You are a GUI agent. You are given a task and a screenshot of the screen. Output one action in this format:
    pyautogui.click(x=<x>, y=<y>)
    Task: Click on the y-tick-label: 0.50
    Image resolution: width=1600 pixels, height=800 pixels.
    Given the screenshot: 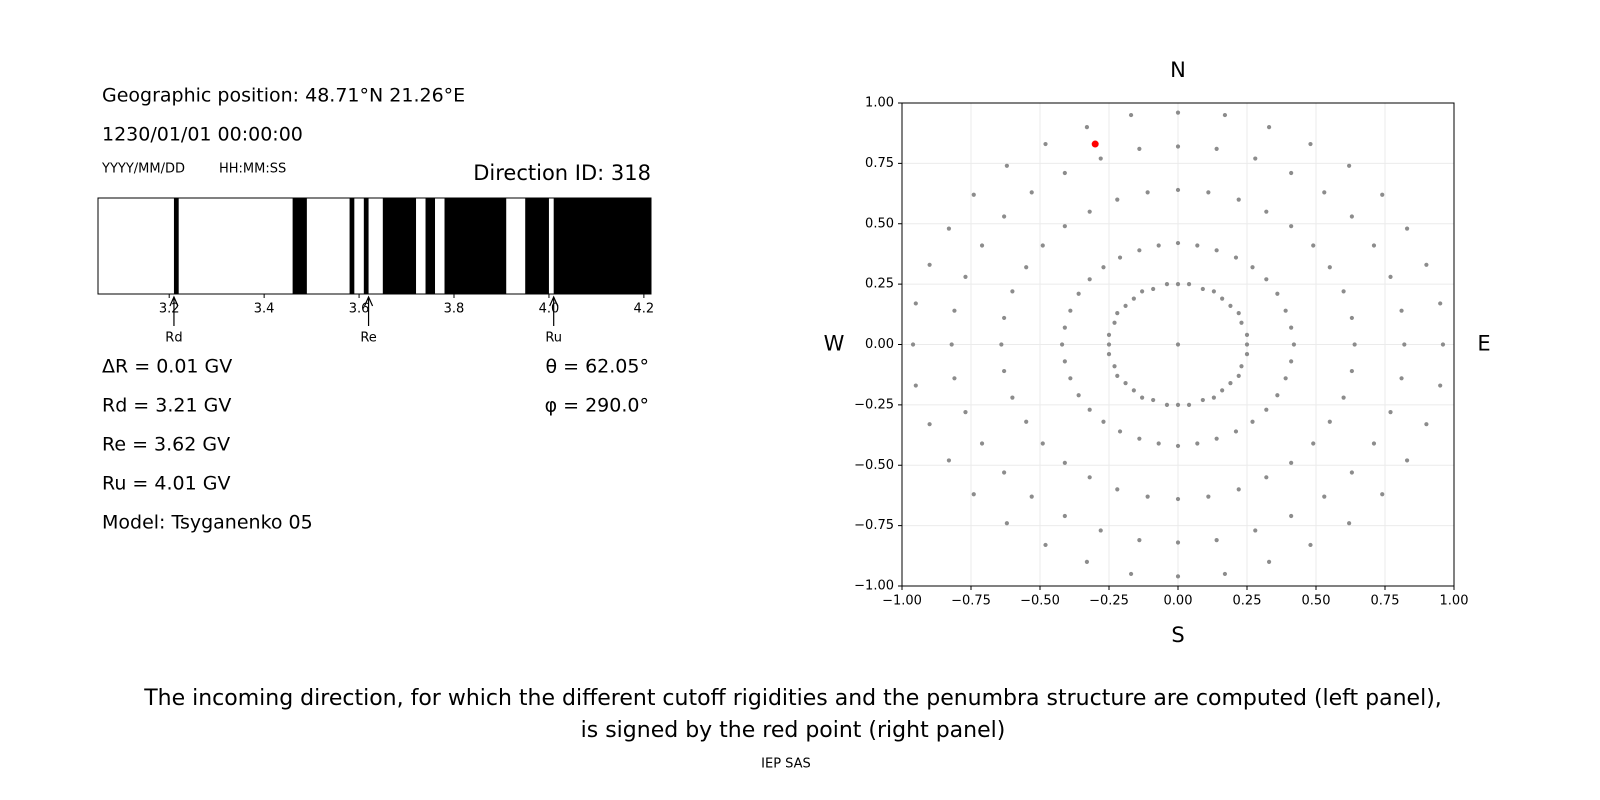 What is the action you would take?
    pyautogui.click(x=879, y=223)
    